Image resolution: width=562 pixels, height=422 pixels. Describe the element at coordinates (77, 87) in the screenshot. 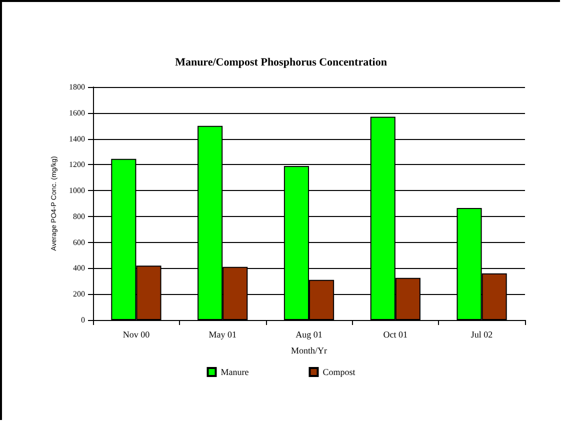

I see `y-tick-label: 1800` at that location.